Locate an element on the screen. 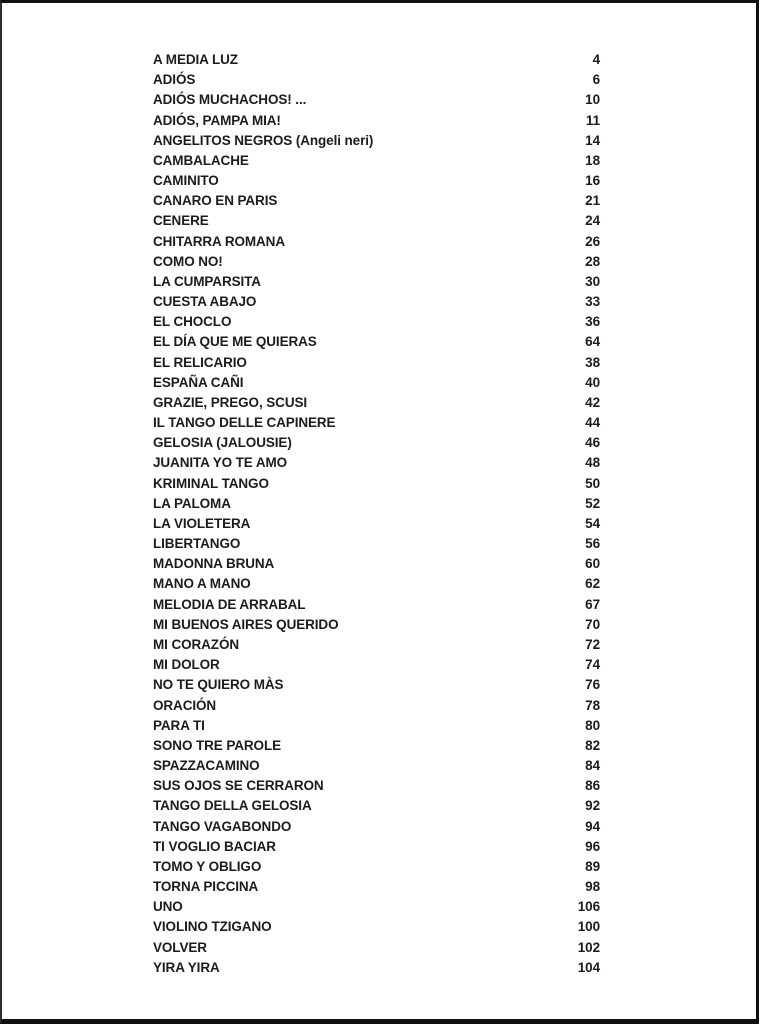 The image size is (759, 1024). toc-entry-title: VOLVER is located at coordinates (180, 947).